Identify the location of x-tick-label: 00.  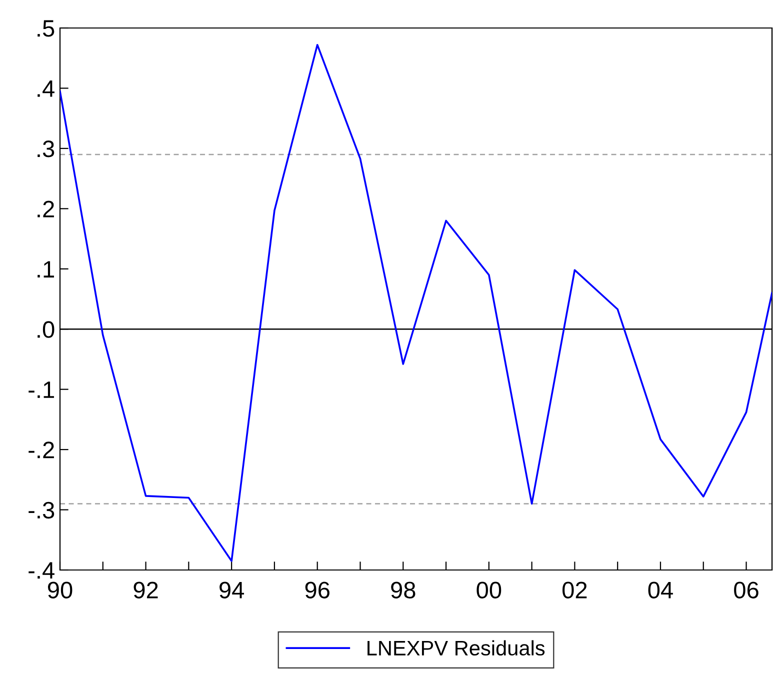
(489, 590).